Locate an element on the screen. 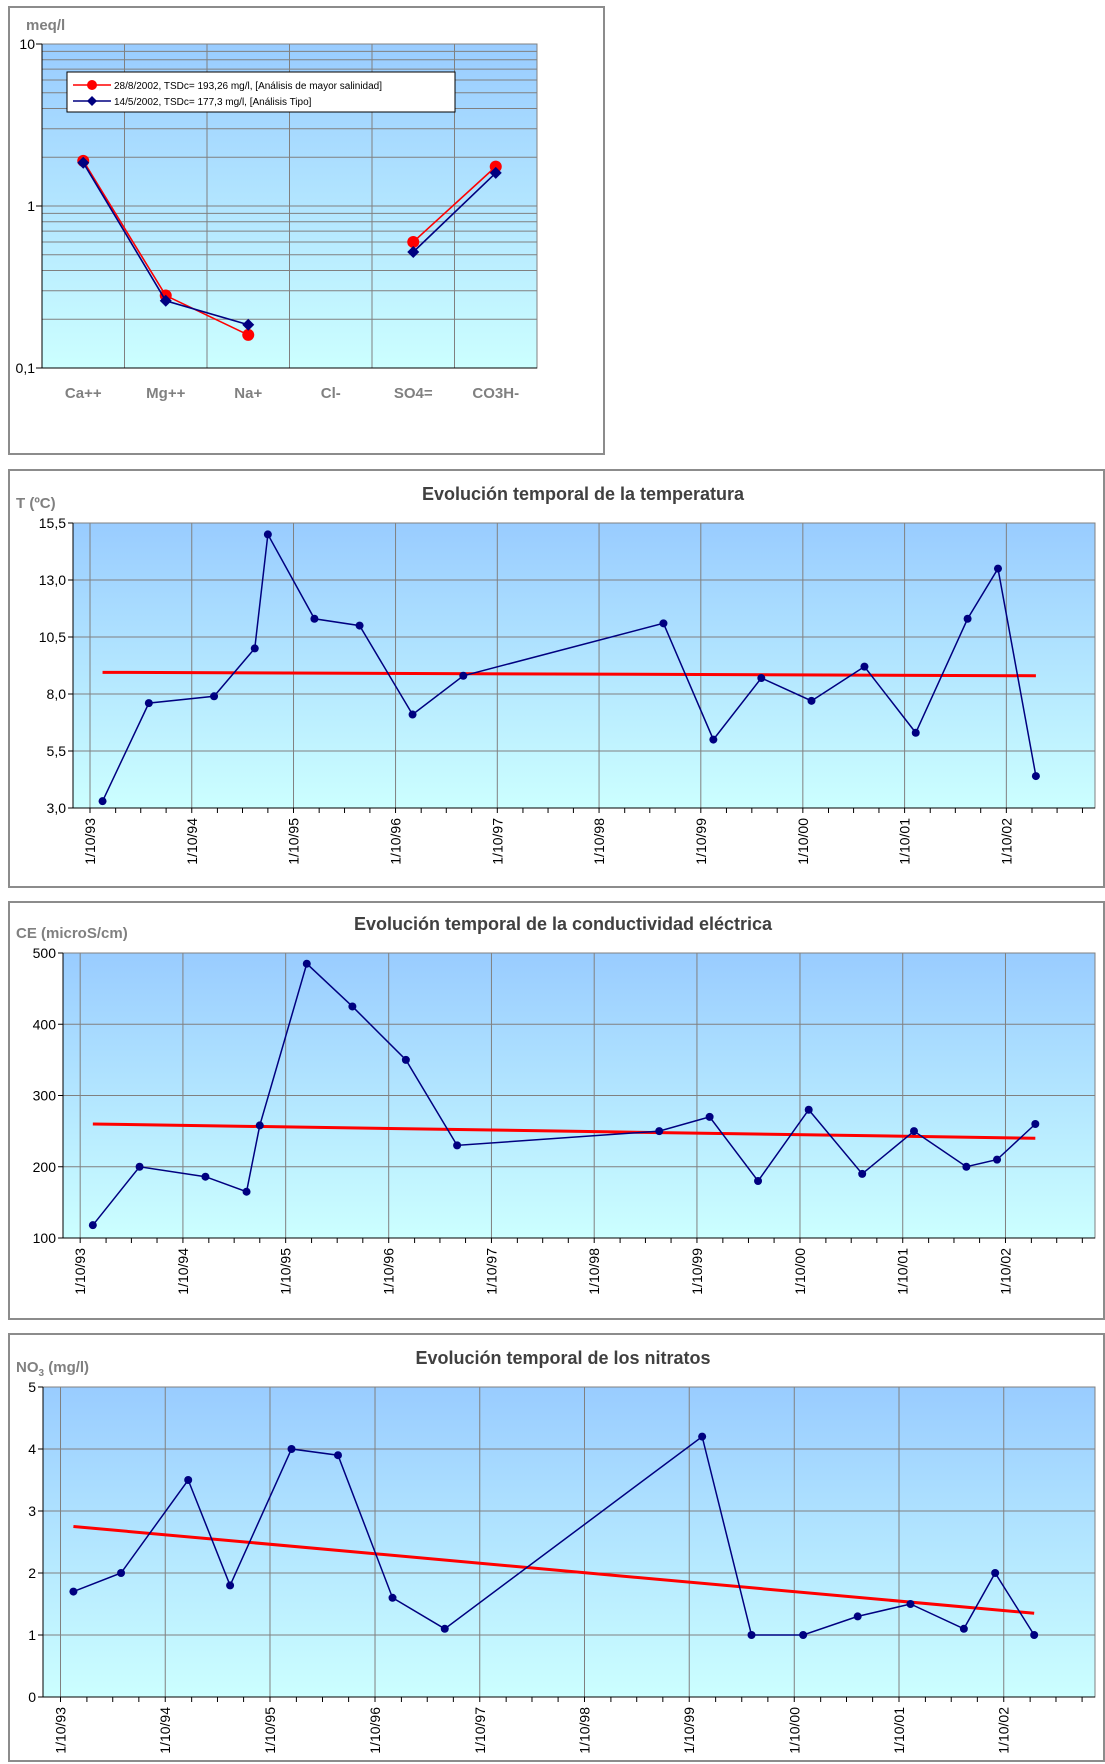 This screenshot has height=1764, width=1105. legend-box is located at coordinates (261, 92).